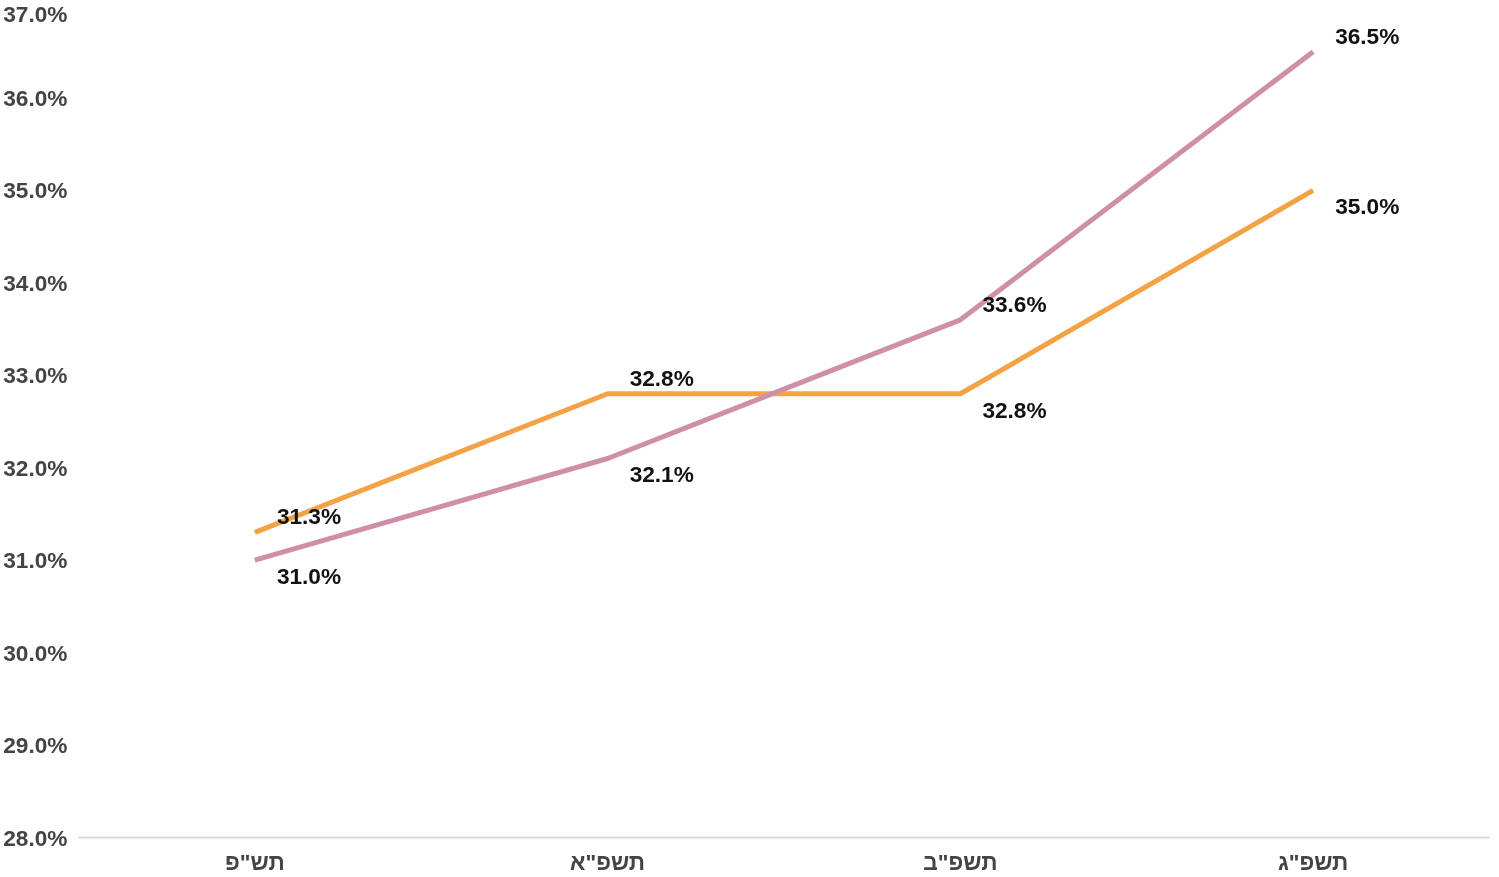 This screenshot has height=877, width=1499. Describe the element at coordinates (35, 13) in the screenshot. I see `y-tick-label: 37.0%` at that location.